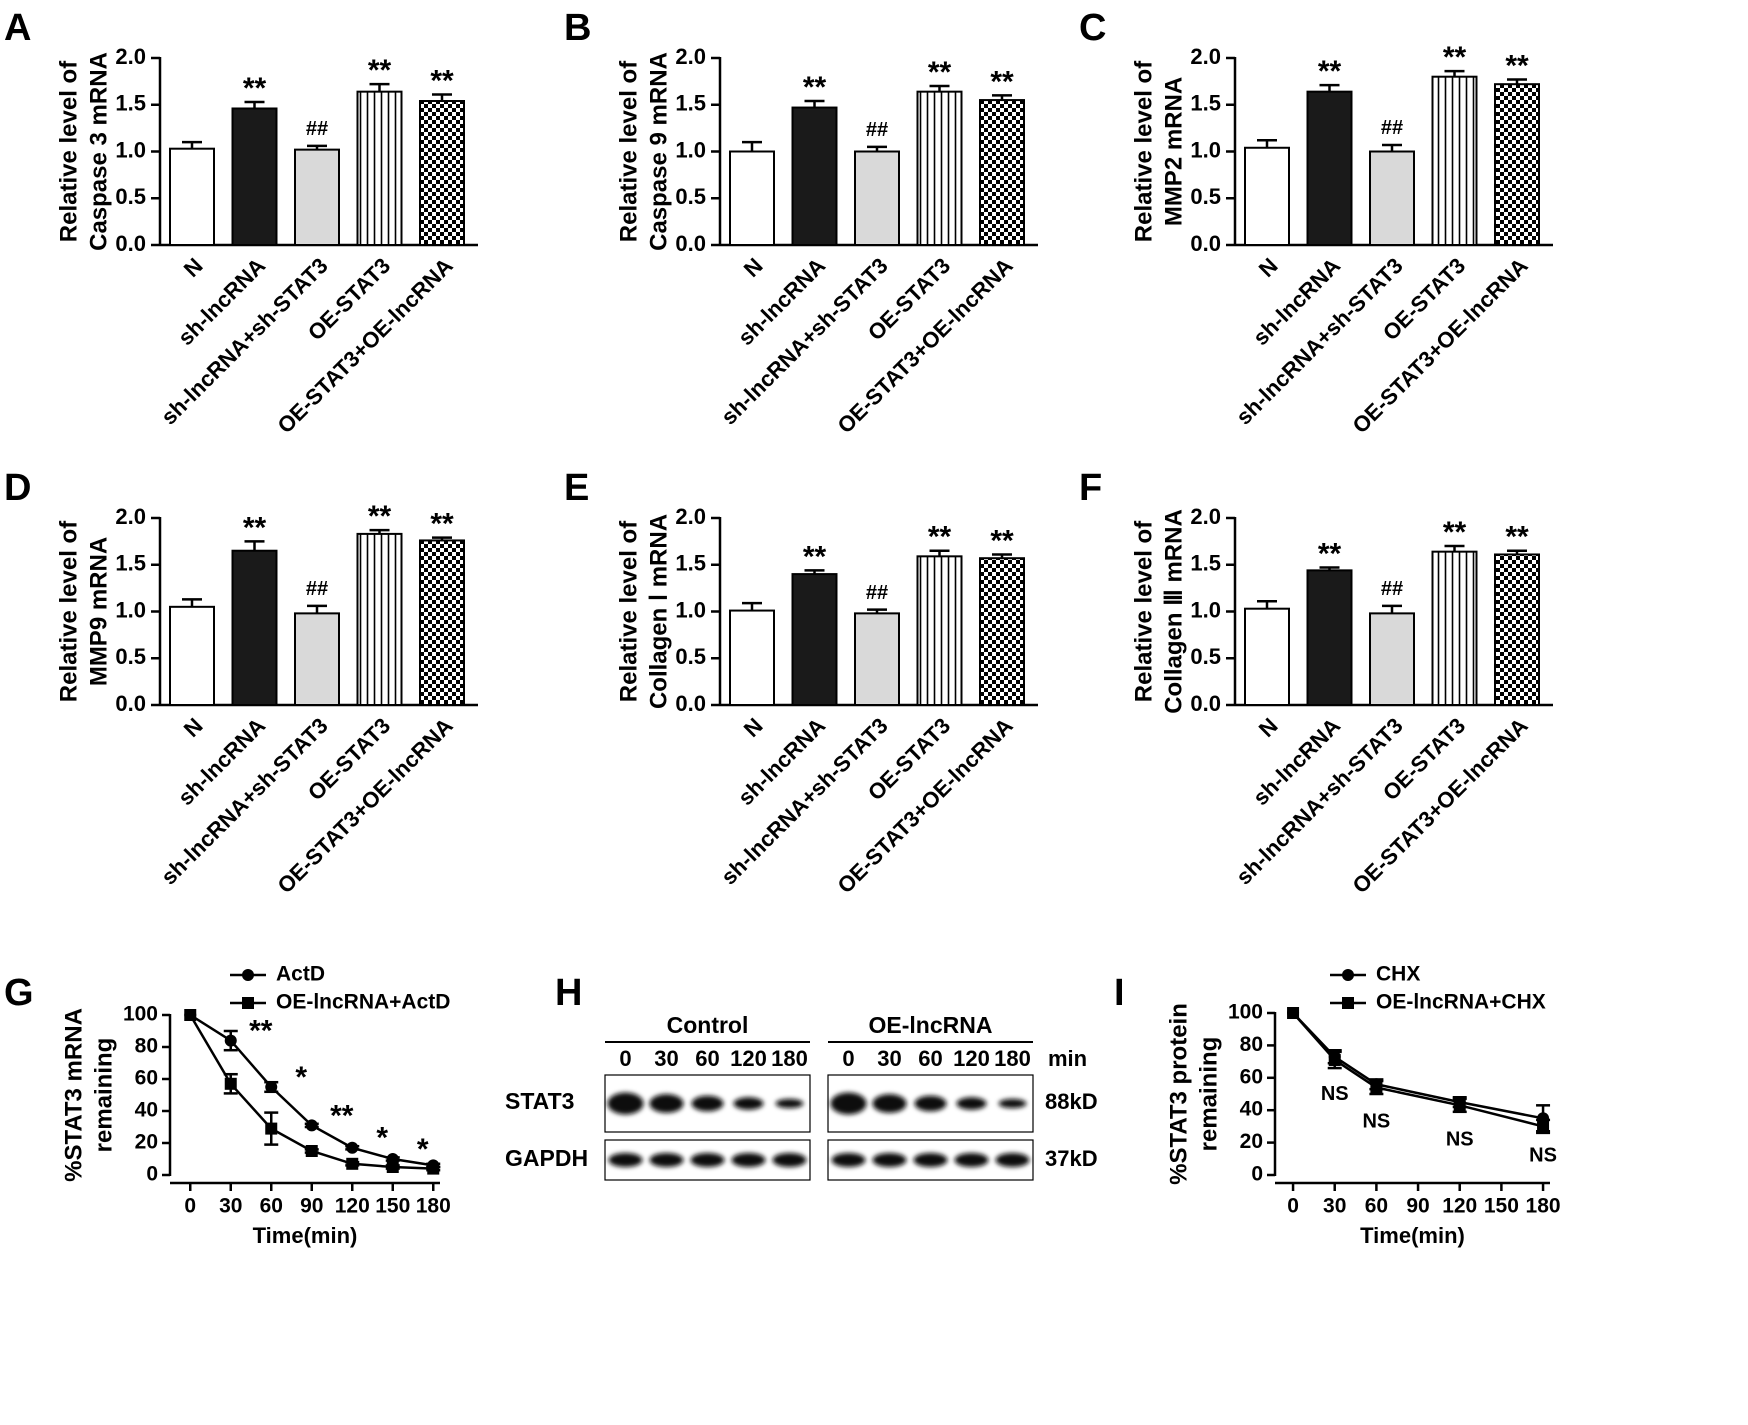  I want to click on panel-label: H, so click(568, 993).